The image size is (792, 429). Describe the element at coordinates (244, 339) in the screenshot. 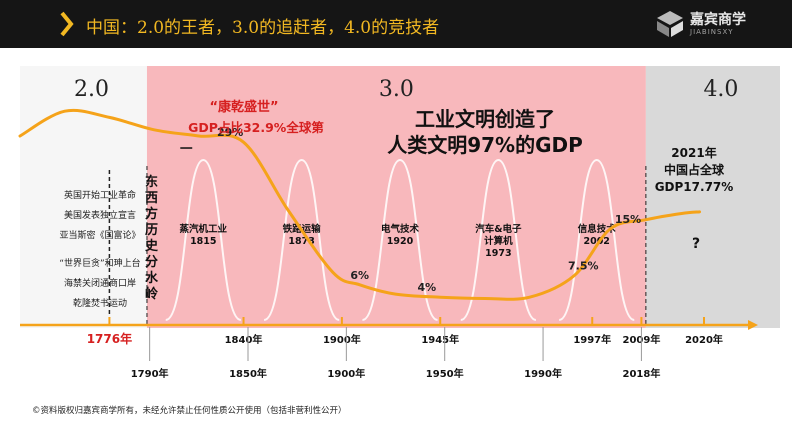

I see `top-tick-label: 1840年` at that location.